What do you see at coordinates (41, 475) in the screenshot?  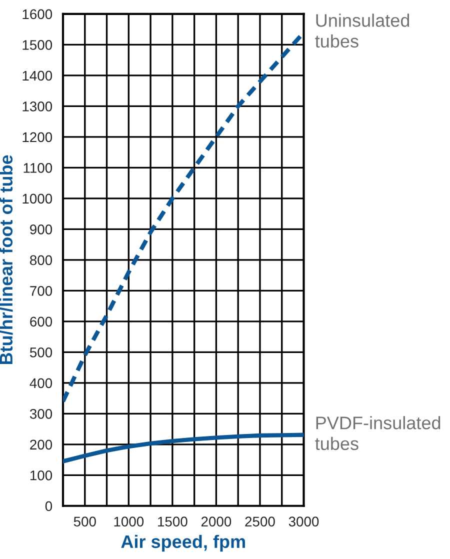 I see `y-tick-label: 100` at bounding box center [41, 475].